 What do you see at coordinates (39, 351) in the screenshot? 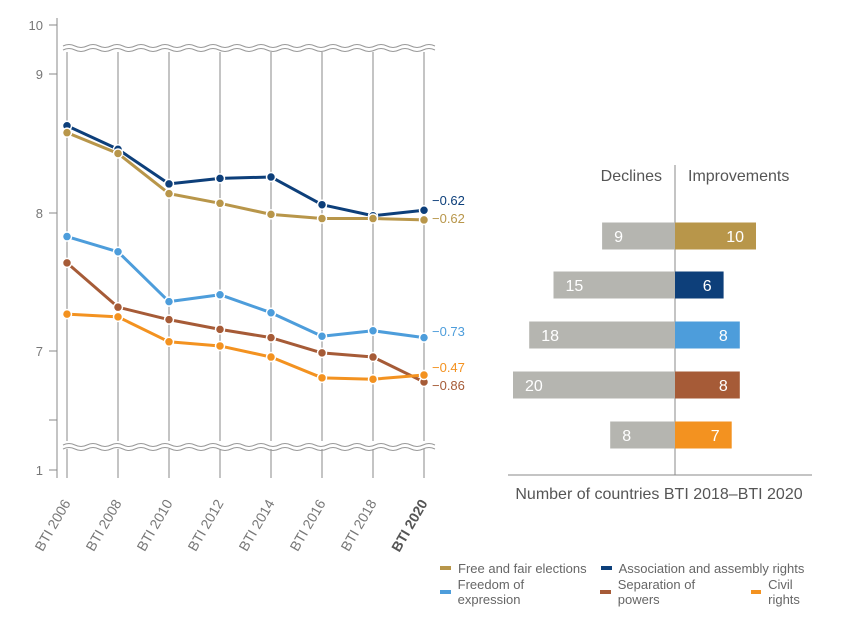
I see `y-tick-label: 7` at bounding box center [39, 351].